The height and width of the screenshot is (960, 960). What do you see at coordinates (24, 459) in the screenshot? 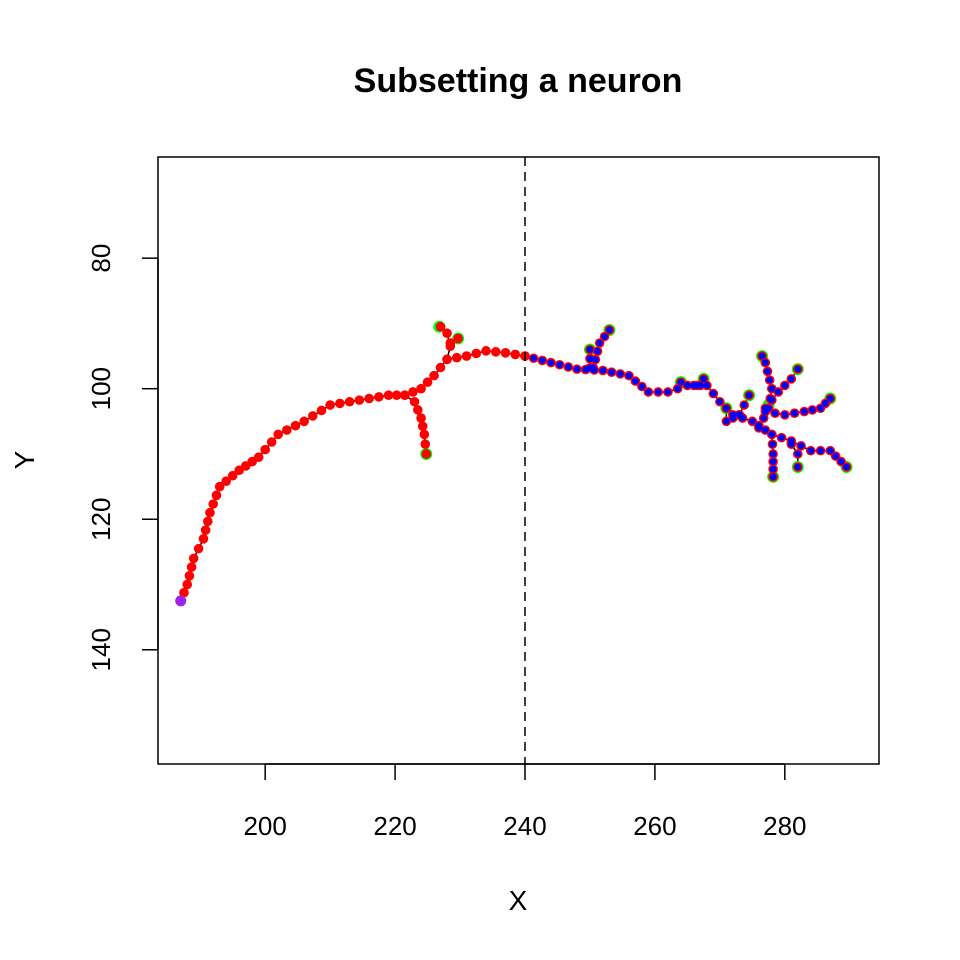
I see `y-axis-label: Y` at bounding box center [24, 459].